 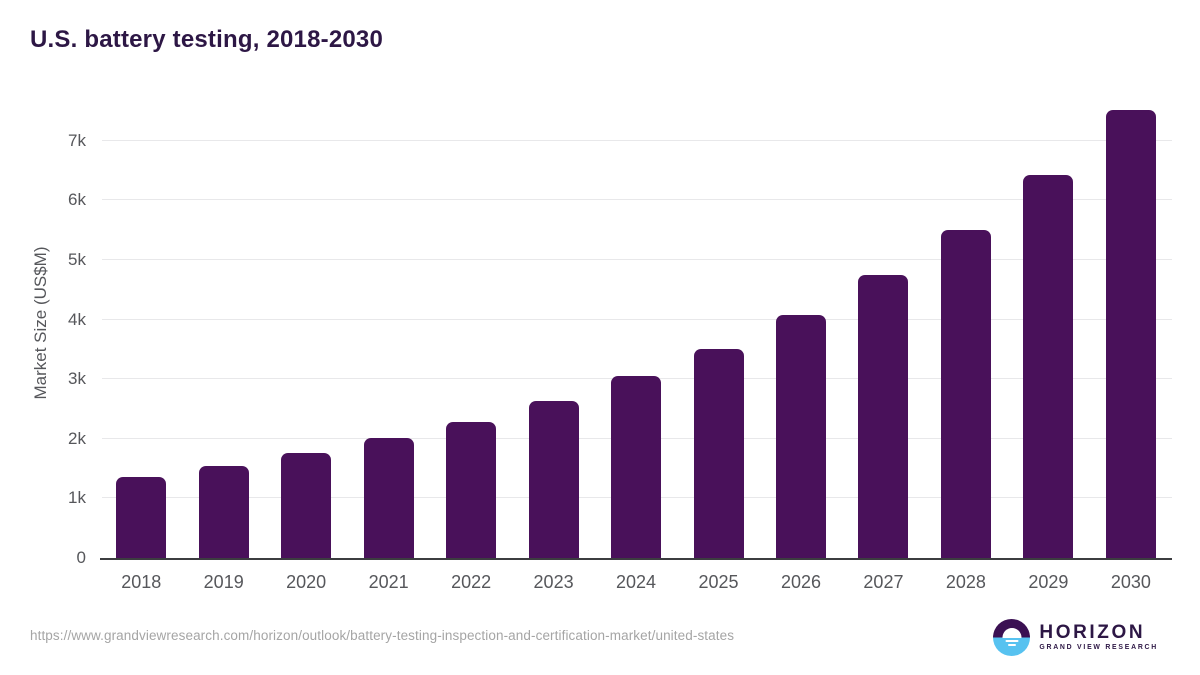 I want to click on horizon-logo: HORIZON GRAND VIEW RESEARCH, so click(x=1075, y=637).